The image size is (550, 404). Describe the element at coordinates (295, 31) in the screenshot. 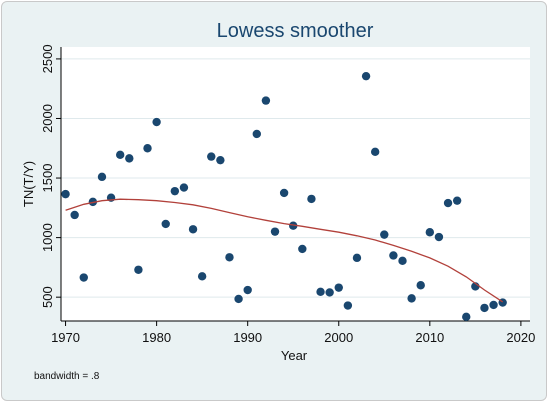

I see `chart-title: Lowess smoother` at that location.